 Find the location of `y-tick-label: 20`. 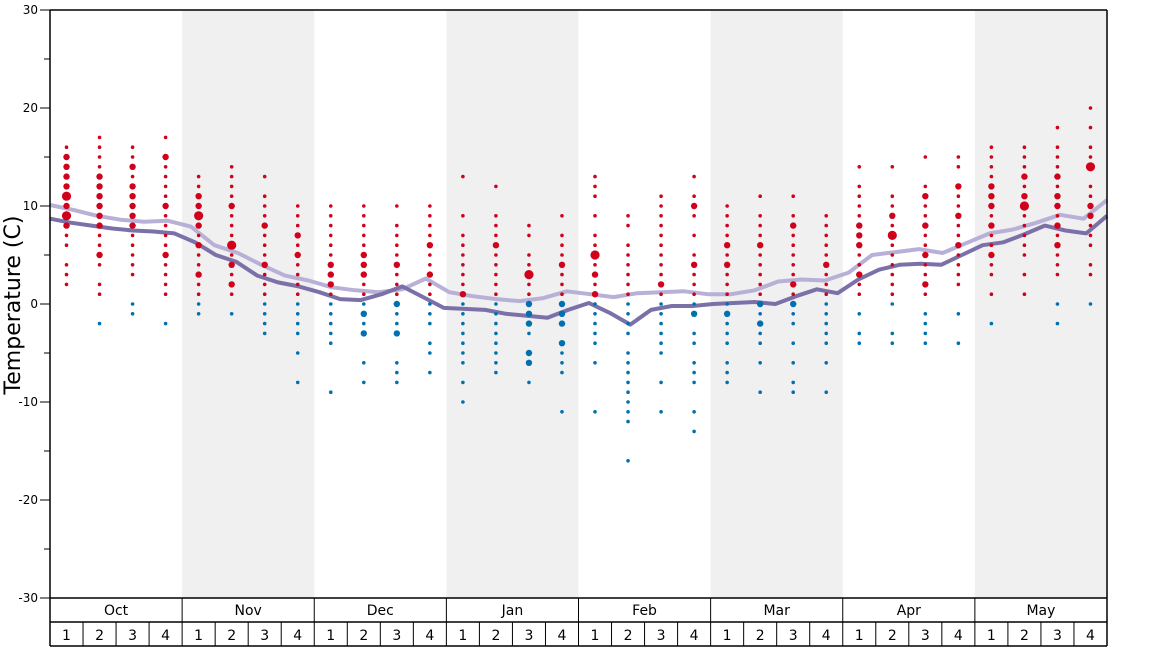

y-tick-label: 20 is located at coordinates (30, 108).